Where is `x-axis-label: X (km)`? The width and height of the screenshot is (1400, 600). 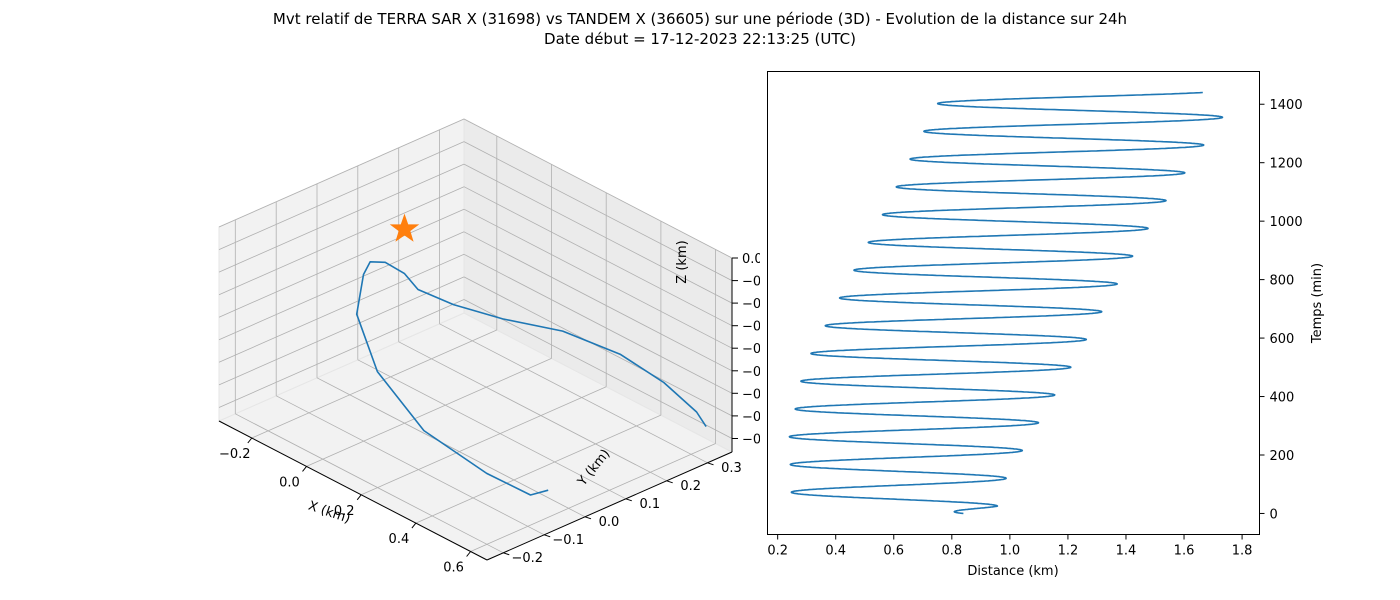 x-axis-label: X (km) is located at coordinates (329, 513).